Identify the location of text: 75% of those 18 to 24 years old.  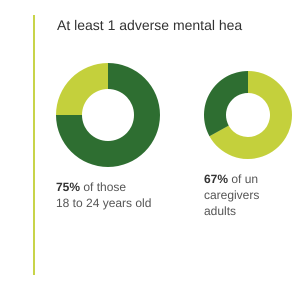
(104, 195).